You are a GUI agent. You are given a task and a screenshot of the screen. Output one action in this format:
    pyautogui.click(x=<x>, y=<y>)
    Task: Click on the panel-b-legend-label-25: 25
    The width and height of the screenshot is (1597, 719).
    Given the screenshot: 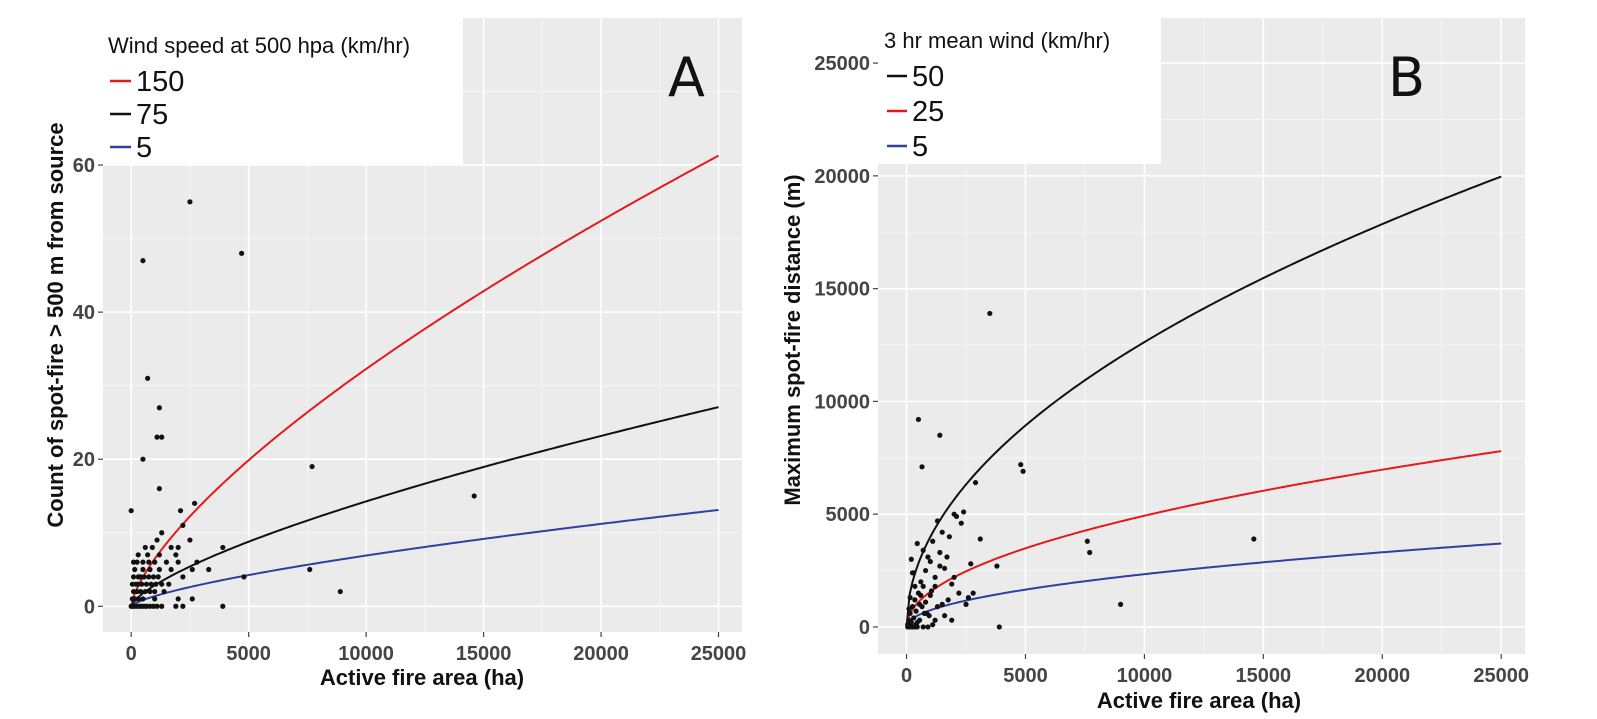 What is the action you would take?
    pyautogui.click(x=928, y=112)
    